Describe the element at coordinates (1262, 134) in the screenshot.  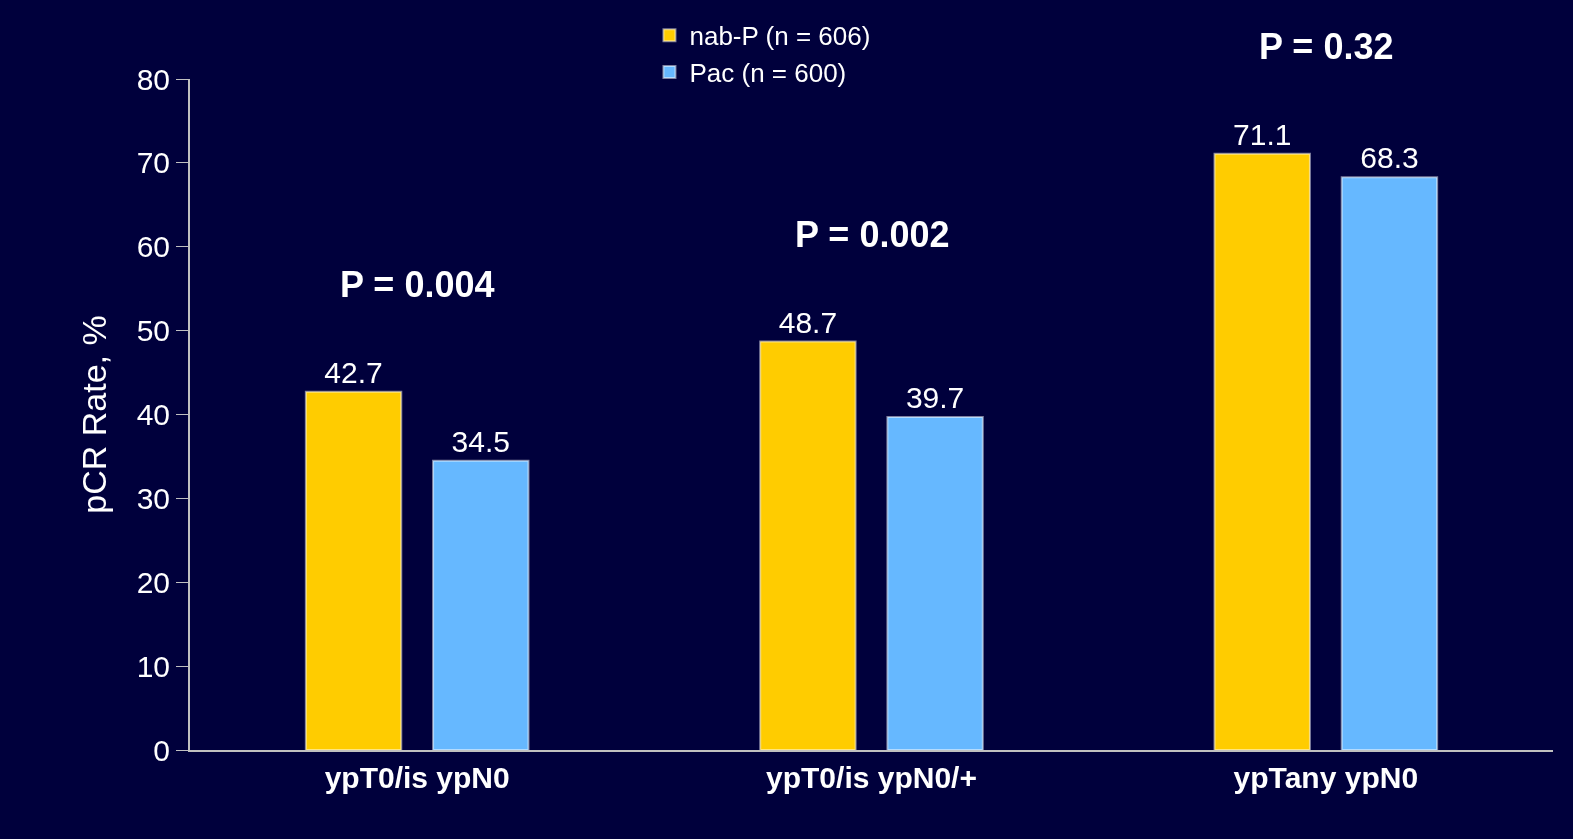
I see `data-label: 71.1` at that location.